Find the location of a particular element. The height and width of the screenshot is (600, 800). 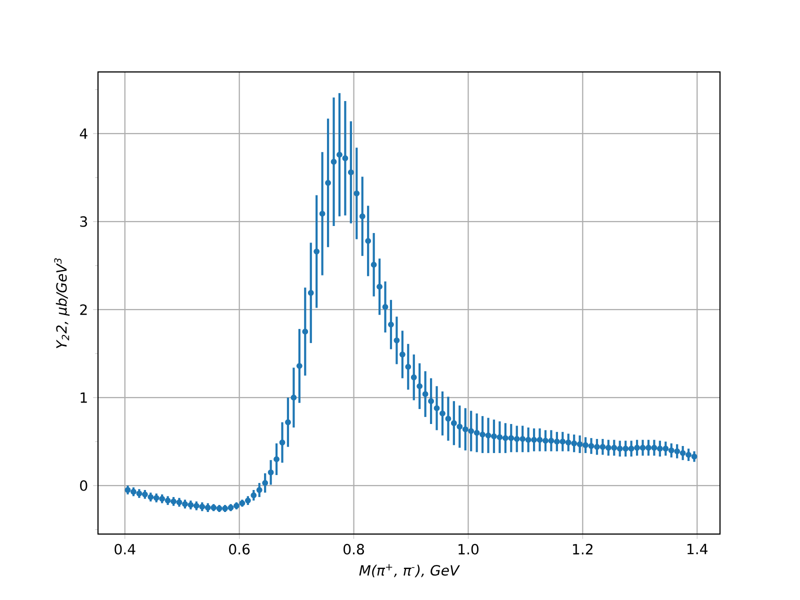

x-tick-label: 0.8 is located at coordinates (354, 549).